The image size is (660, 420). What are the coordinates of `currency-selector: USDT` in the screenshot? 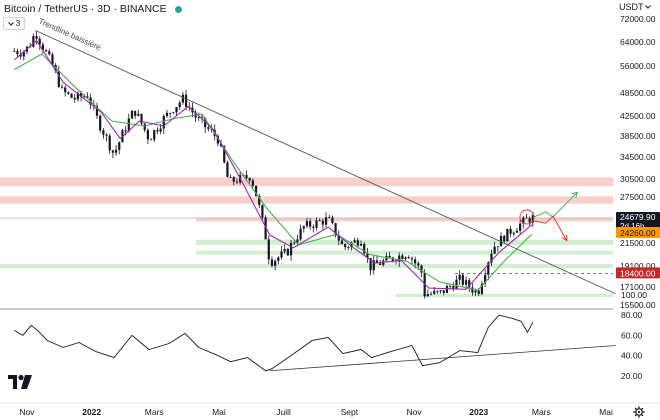 It's located at (635, 7).